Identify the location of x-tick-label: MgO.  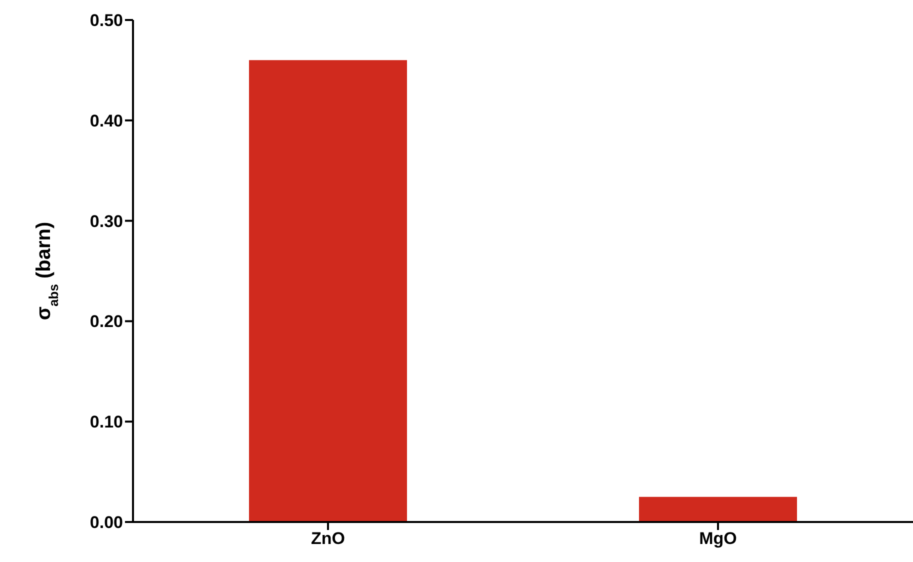
(718, 538).